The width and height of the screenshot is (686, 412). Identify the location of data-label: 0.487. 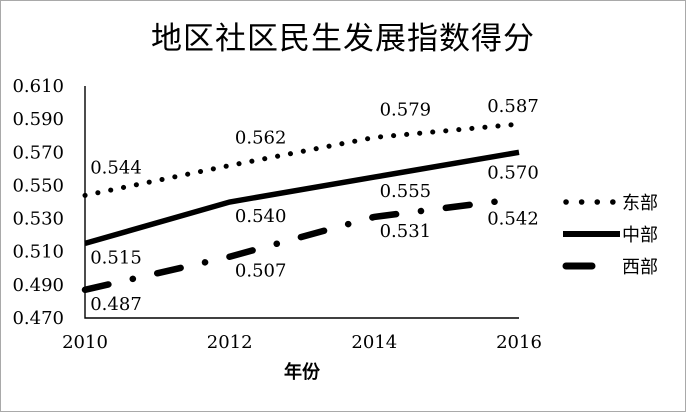
(116, 304).